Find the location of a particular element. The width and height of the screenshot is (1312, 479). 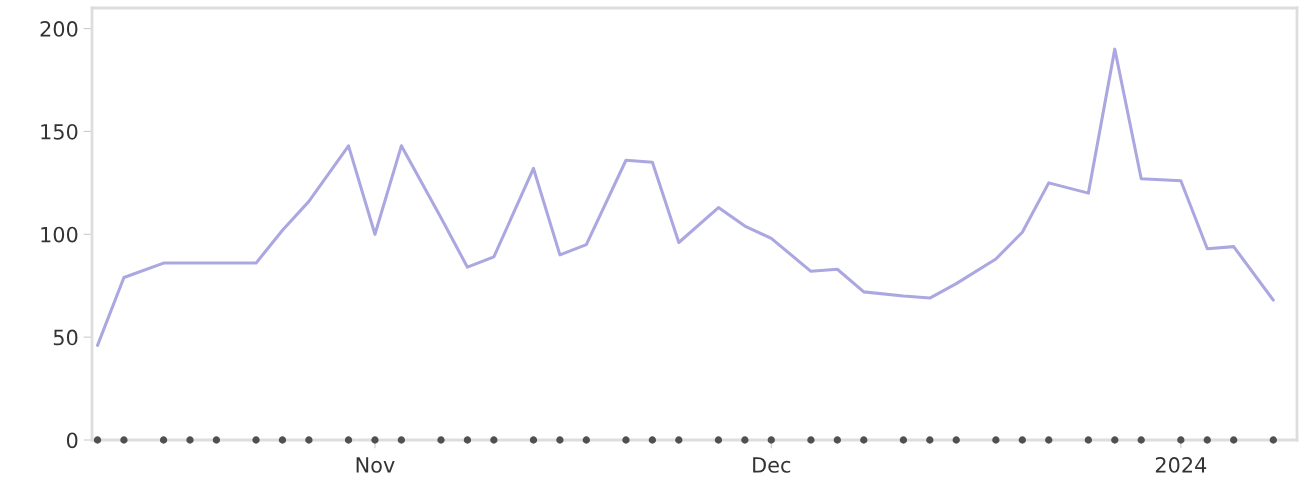

y-tick-label: 200 is located at coordinates (59, 29).